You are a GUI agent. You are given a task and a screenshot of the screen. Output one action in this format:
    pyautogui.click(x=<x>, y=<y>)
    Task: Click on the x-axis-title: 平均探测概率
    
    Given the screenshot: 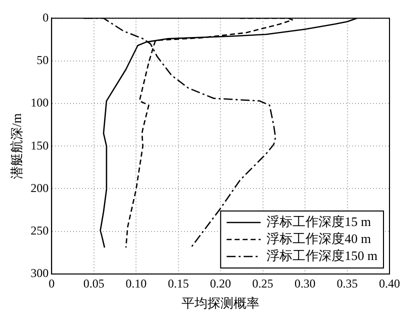 What is the action you would take?
    pyautogui.click(x=221, y=303)
    